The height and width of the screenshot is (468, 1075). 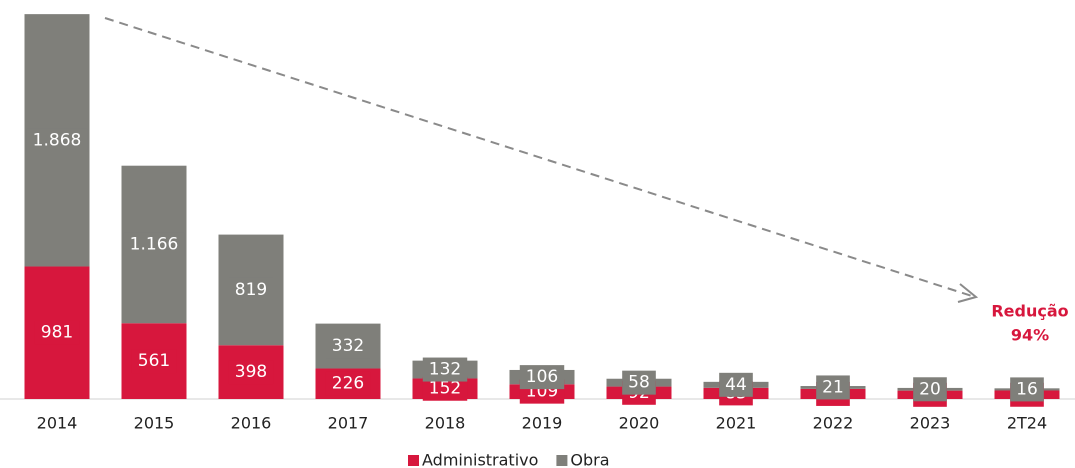 What do you see at coordinates (542, 423) in the screenshot?
I see `x-tick-label: 2019` at bounding box center [542, 423].